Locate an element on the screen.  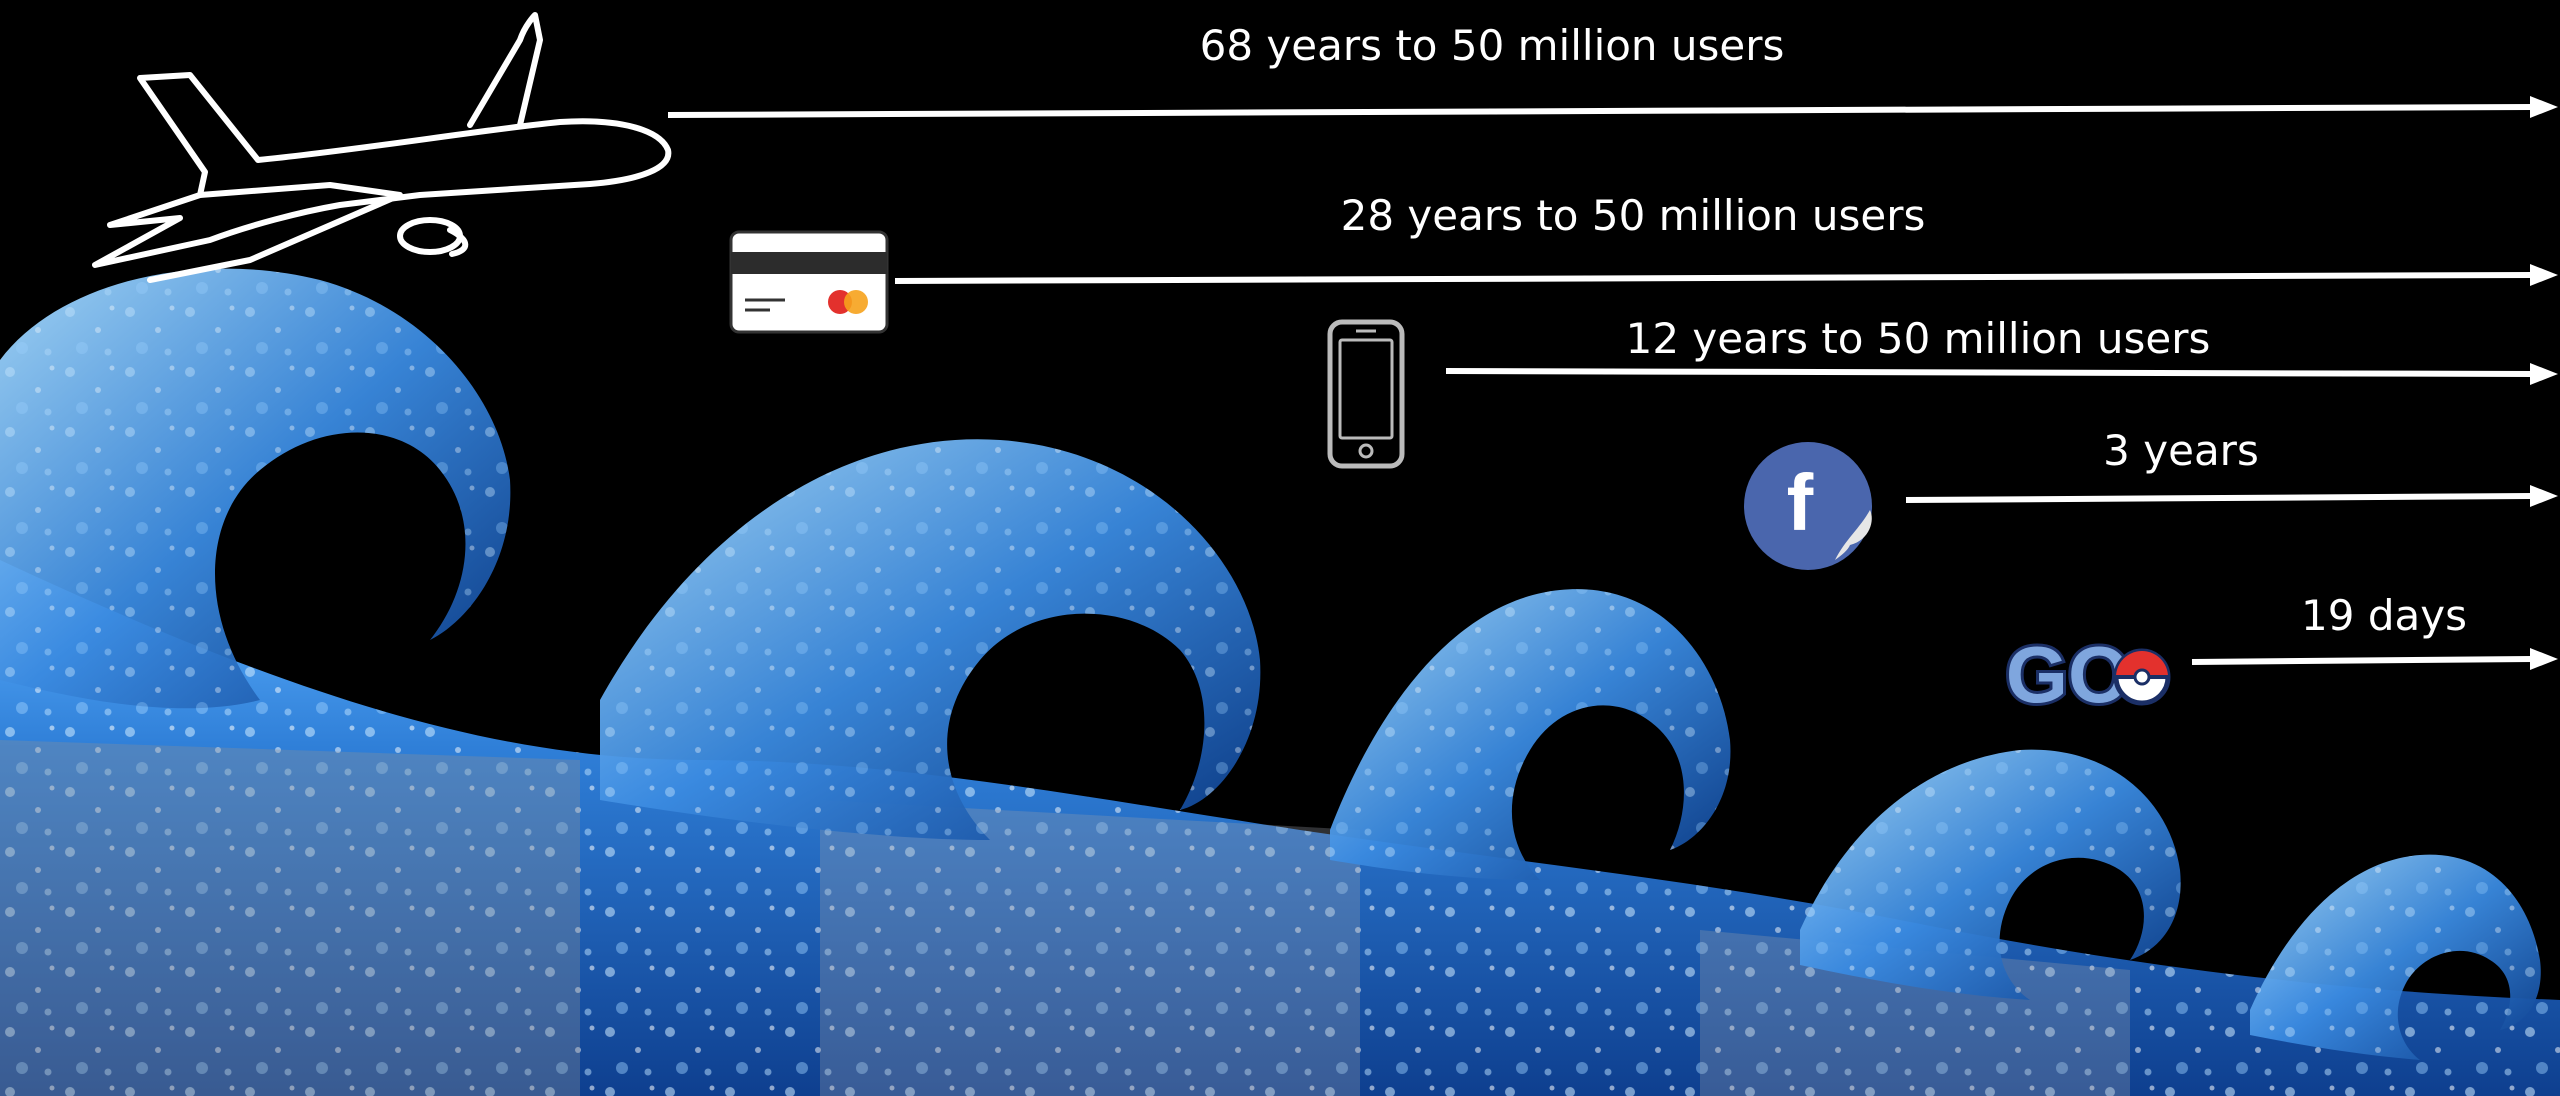
facebook-icon-letter: f is located at coordinates (1800, 502).